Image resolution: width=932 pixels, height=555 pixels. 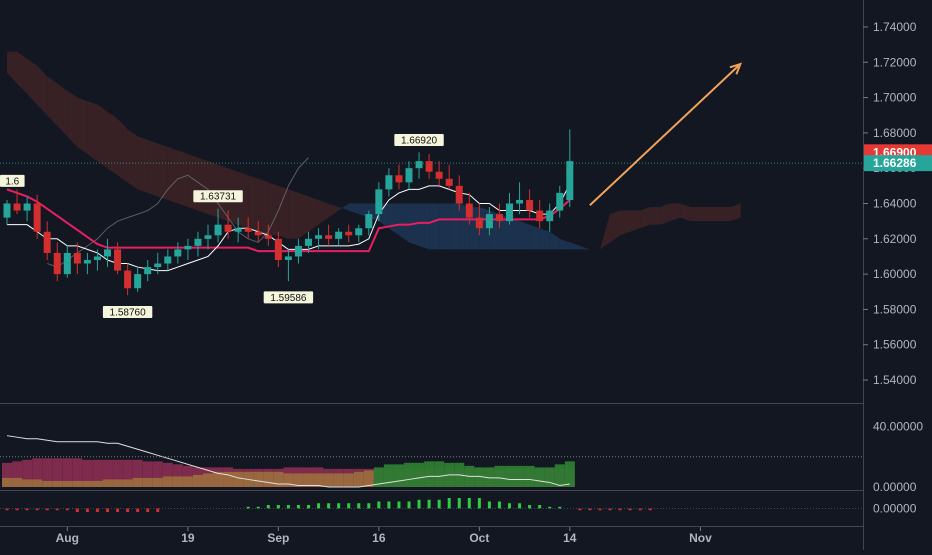 What do you see at coordinates (188, 538) in the screenshot?
I see `time-tick-label: 19` at bounding box center [188, 538].